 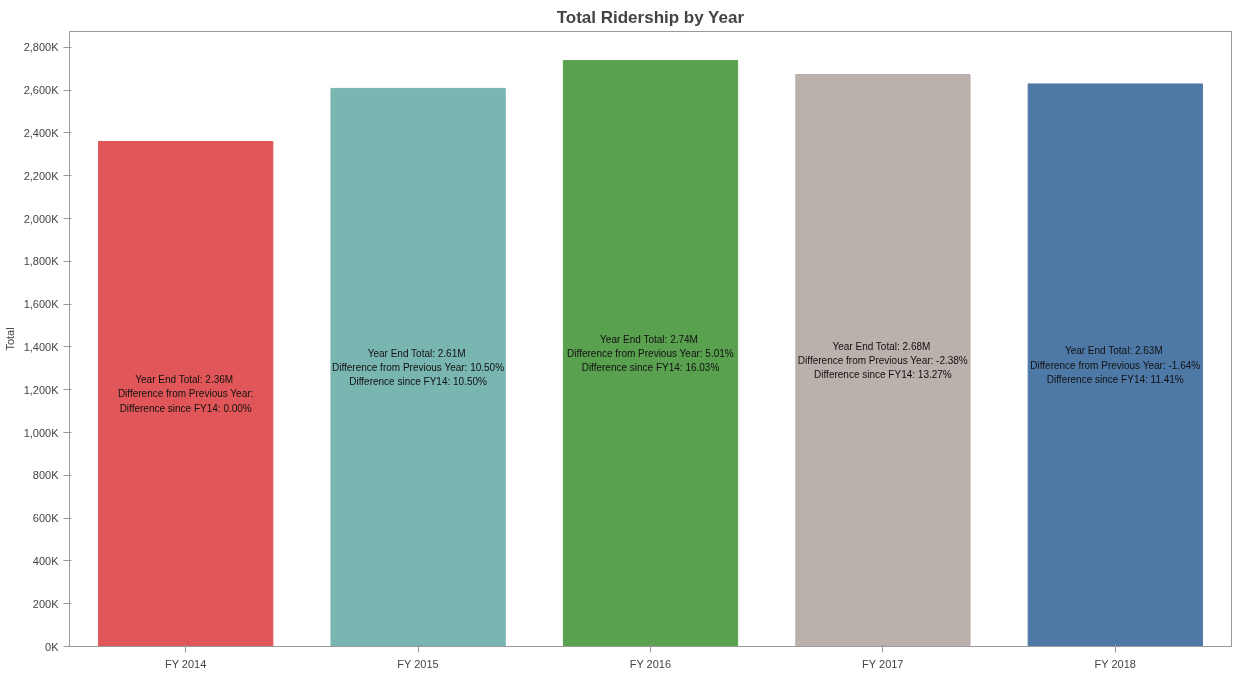 What do you see at coordinates (650, 17) in the screenshot?
I see `chart-title: Total Ridership by Year` at bounding box center [650, 17].